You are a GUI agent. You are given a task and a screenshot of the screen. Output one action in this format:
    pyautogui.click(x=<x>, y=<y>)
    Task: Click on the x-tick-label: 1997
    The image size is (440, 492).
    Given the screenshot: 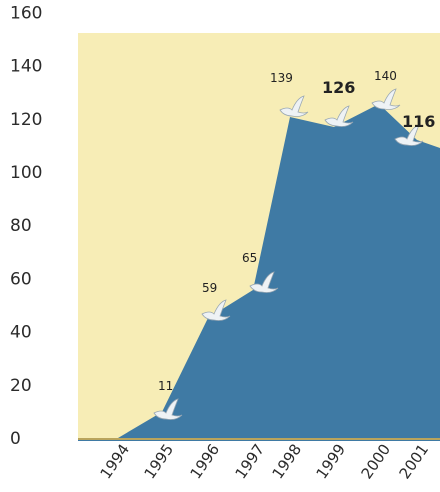 What is the action you would take?
    pyautogui.click(x=250, y=462)
    